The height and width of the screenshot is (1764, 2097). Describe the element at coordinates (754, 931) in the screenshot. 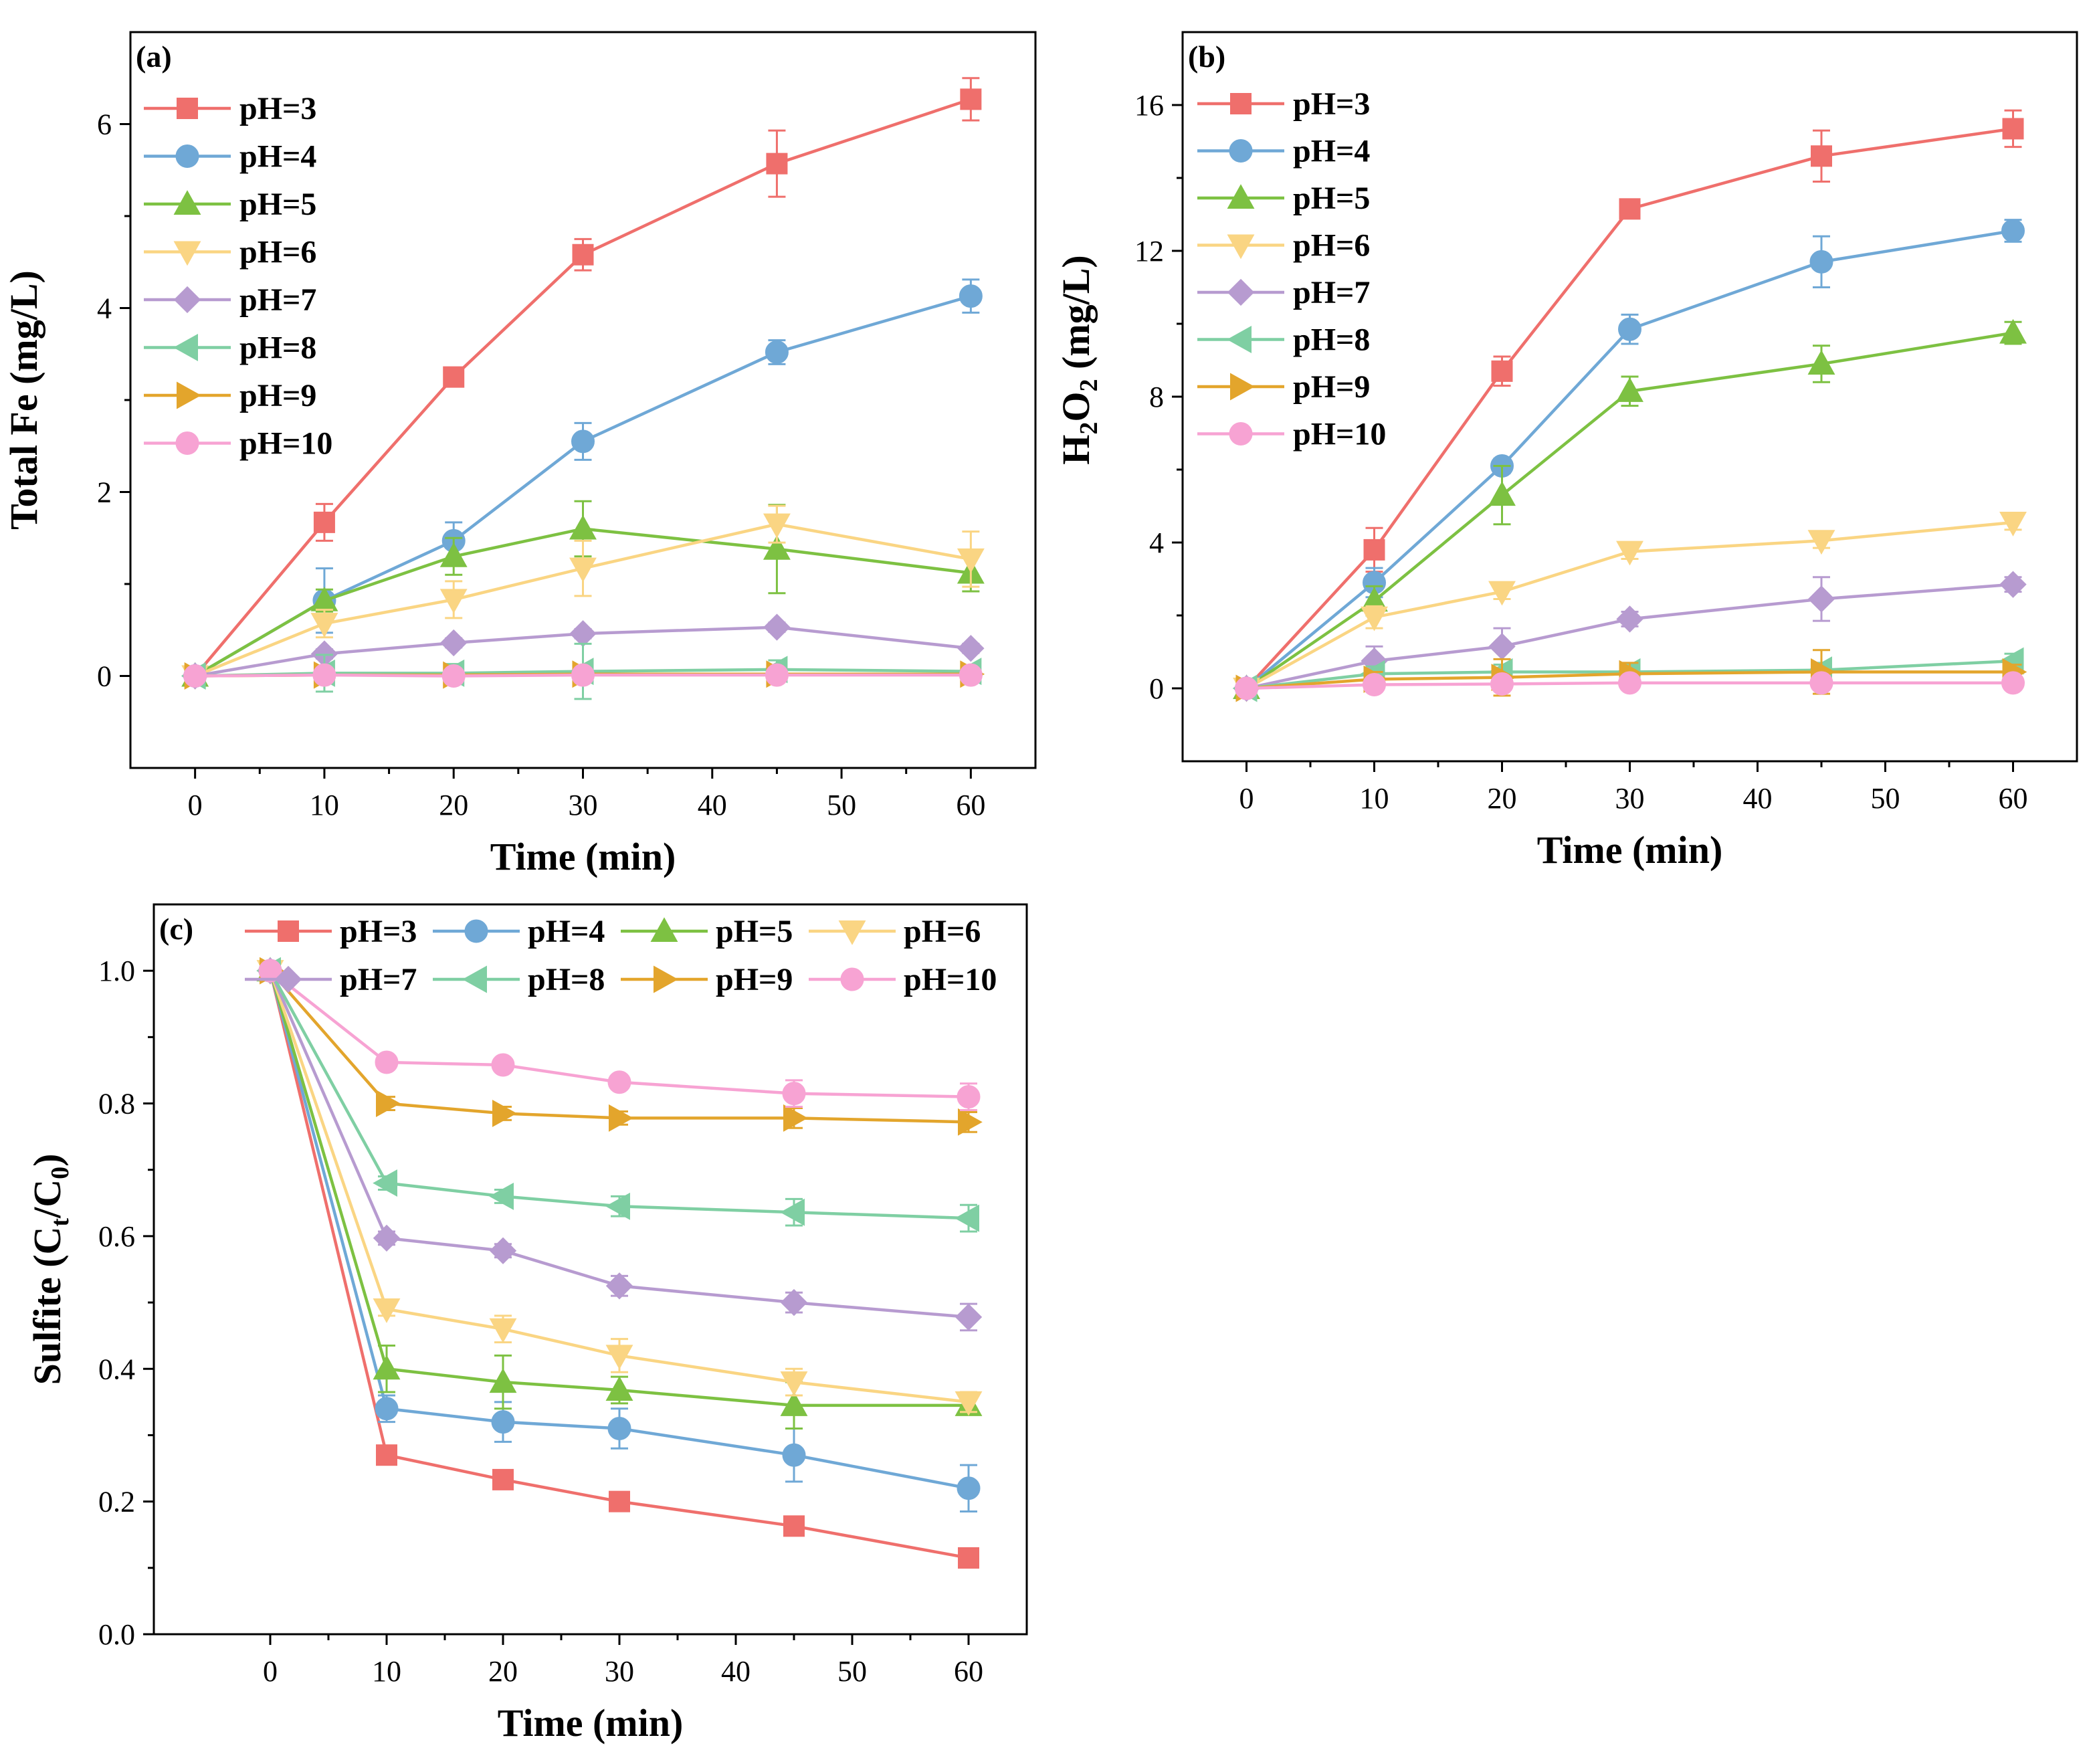

I see `legend-label: pH=5` at that location.